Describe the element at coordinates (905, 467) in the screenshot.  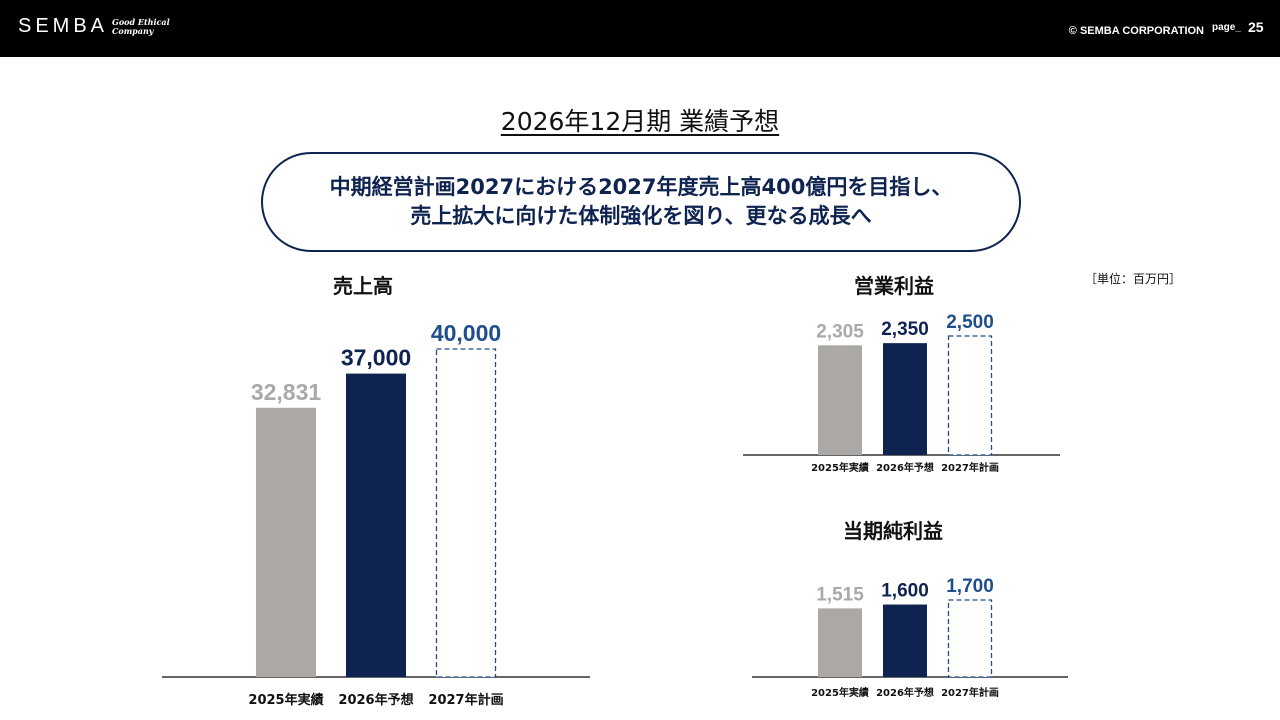
I see `operating-profit-category-label-2: 2026年予想` at that location.